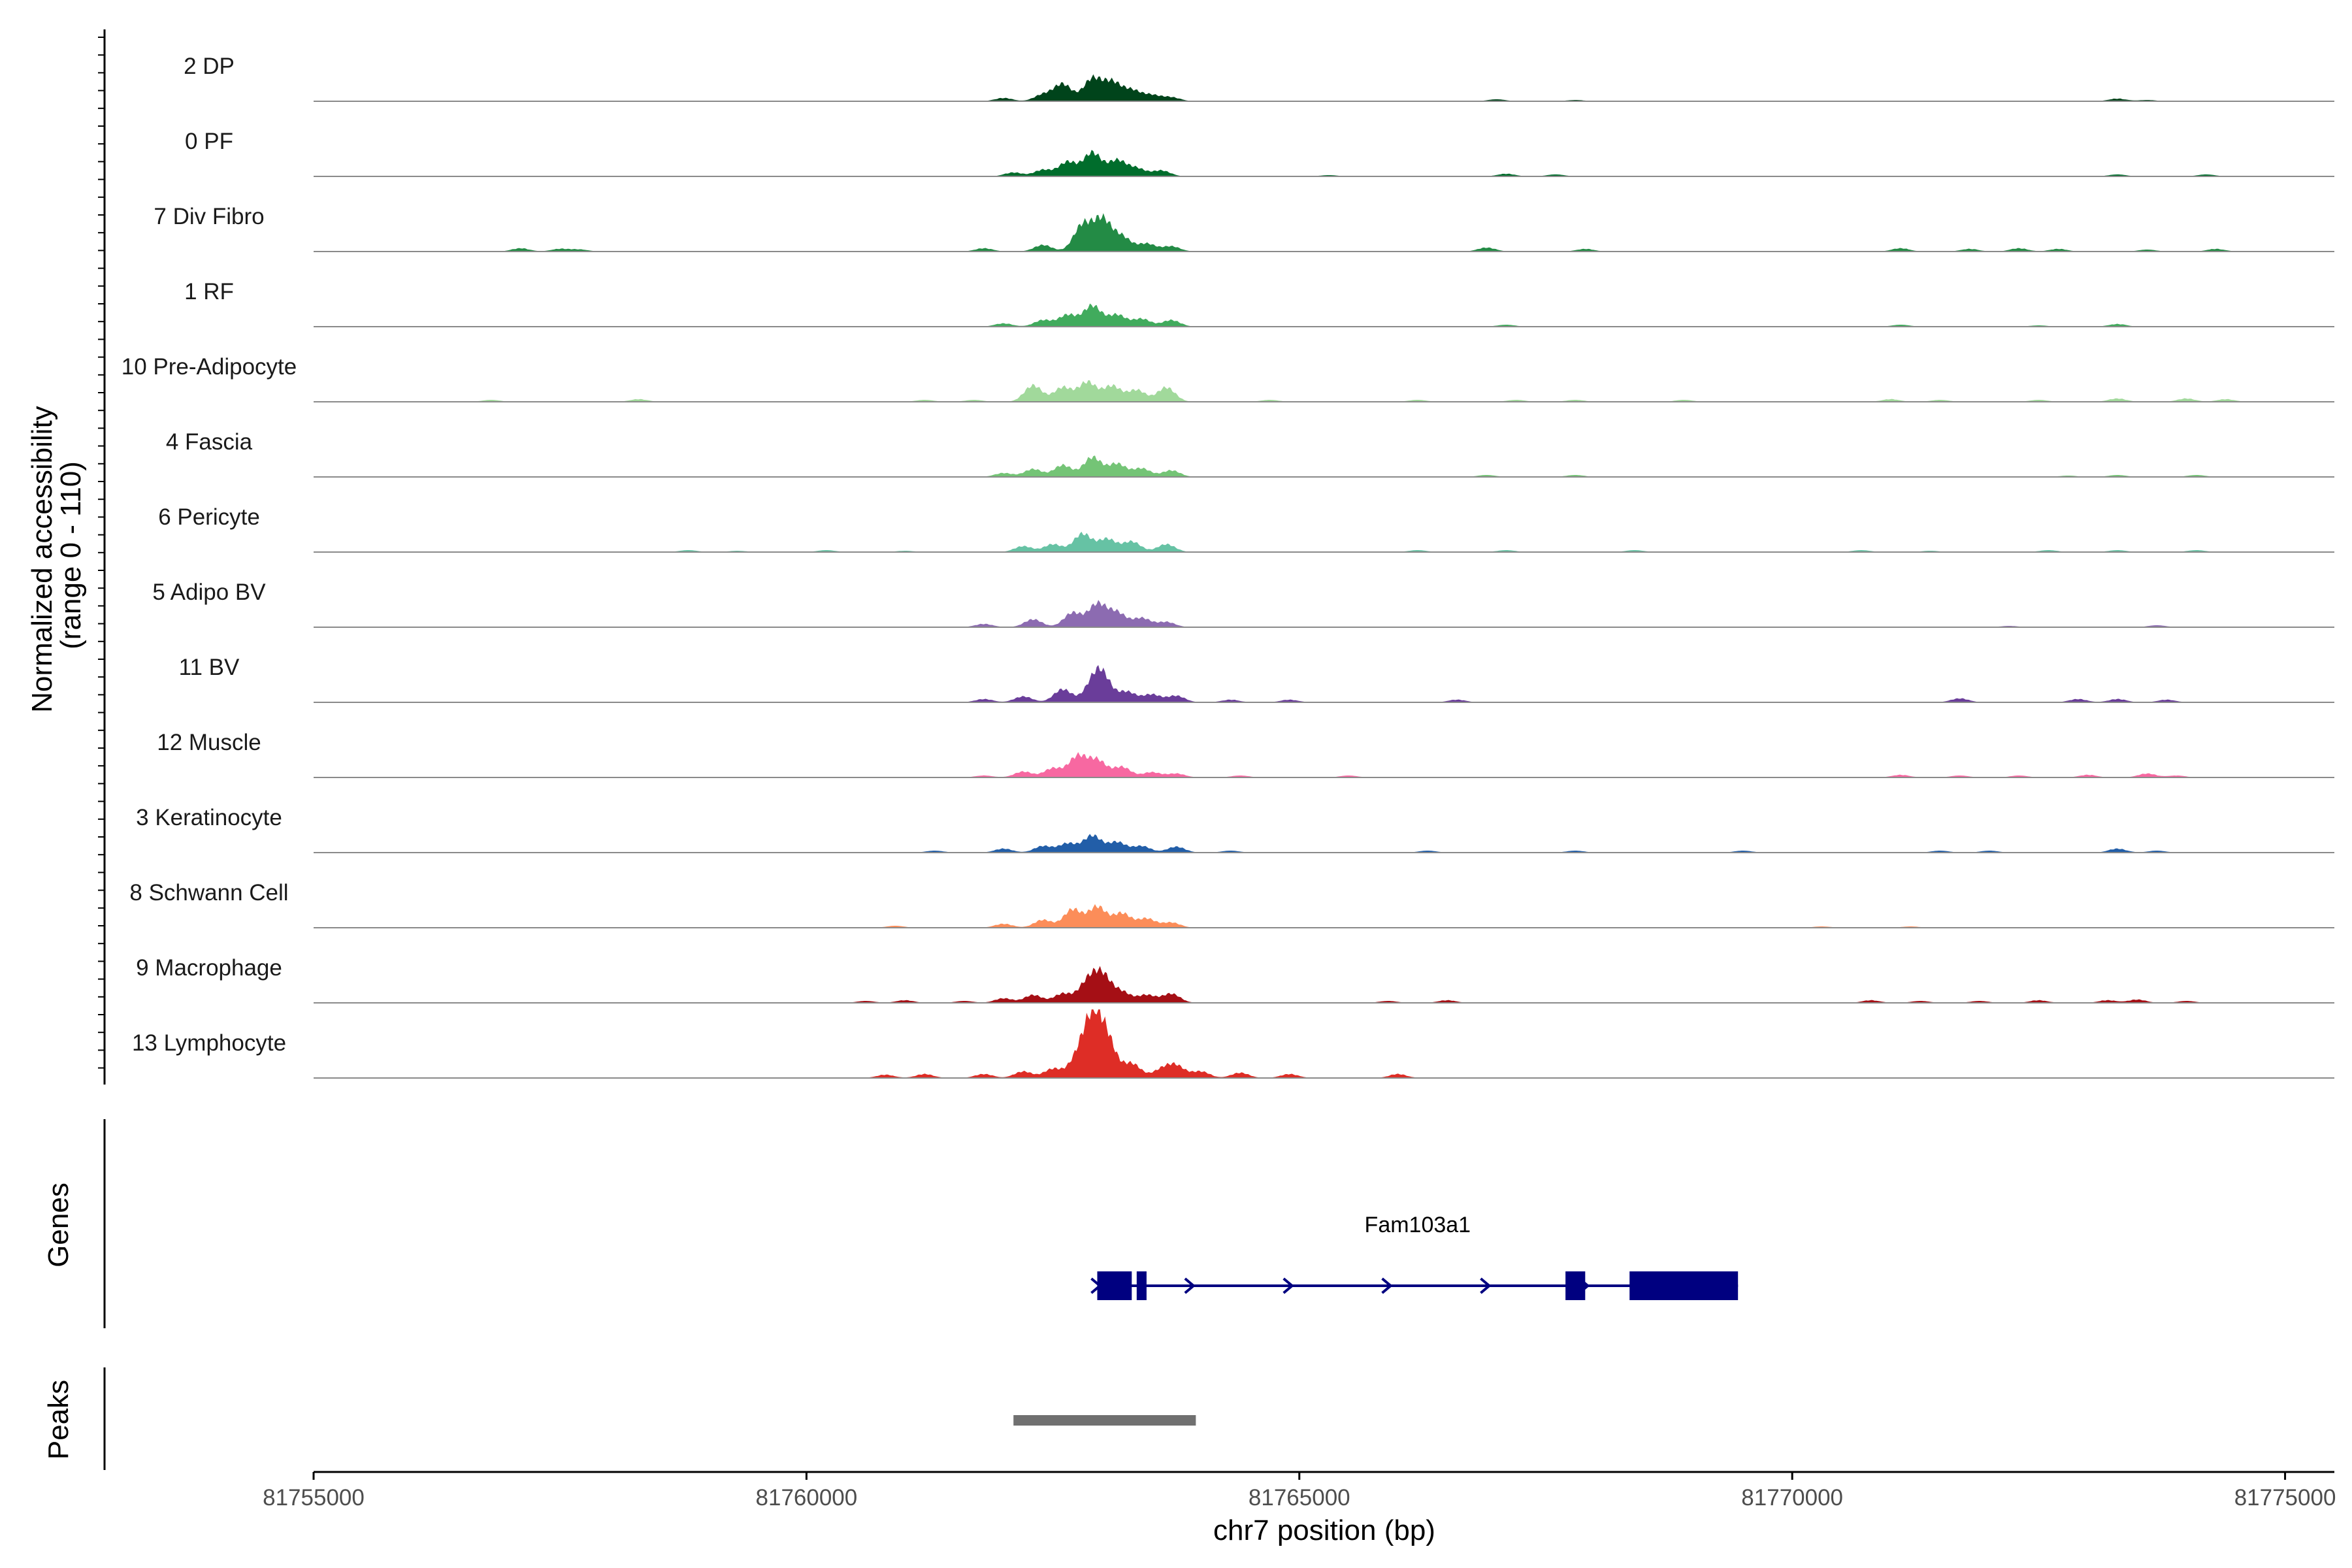 The image size is (2352, 1568). Describe the element at coordinates (209, 367) in the screenshot. I see `track-label: 10 Pre-Adipocyte` at that location.